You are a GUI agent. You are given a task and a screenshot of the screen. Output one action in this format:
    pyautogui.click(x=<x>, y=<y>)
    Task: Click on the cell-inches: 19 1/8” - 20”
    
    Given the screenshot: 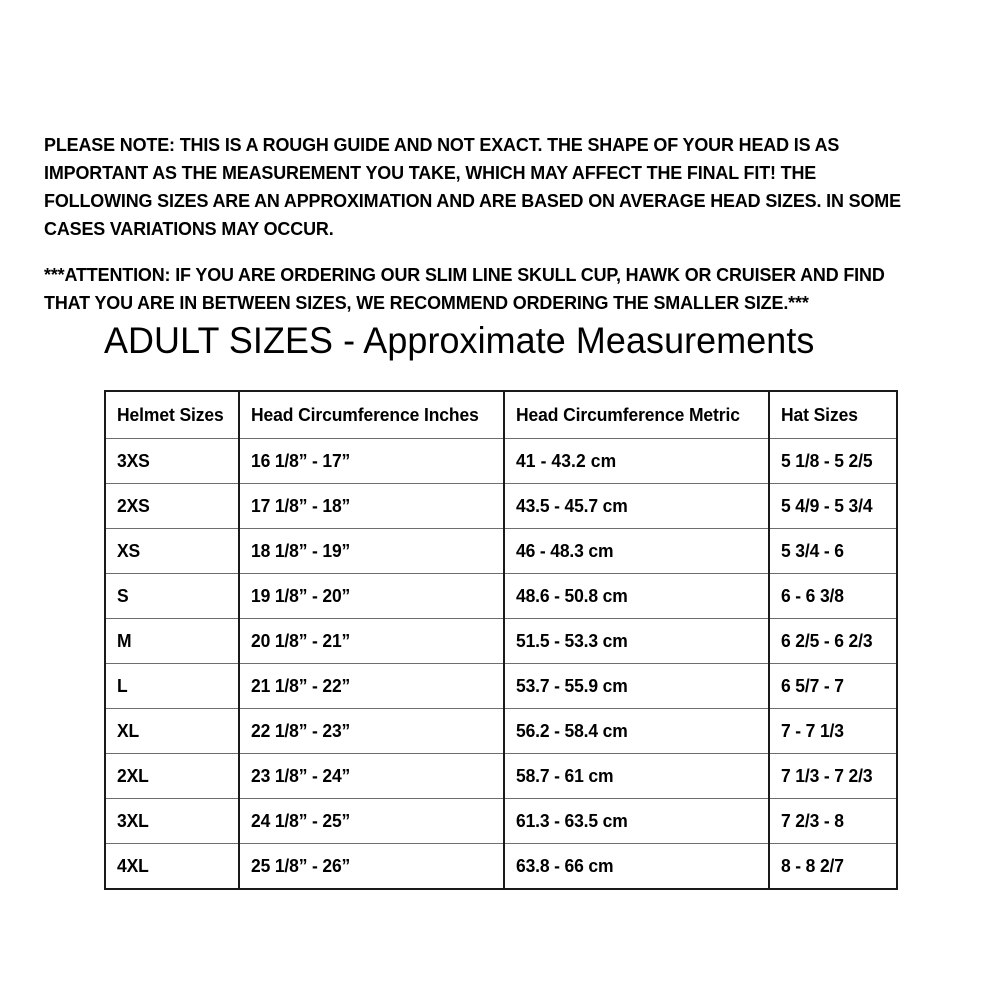 What is the action you would take?
    pyautogui.click(x=372, y=596)
    